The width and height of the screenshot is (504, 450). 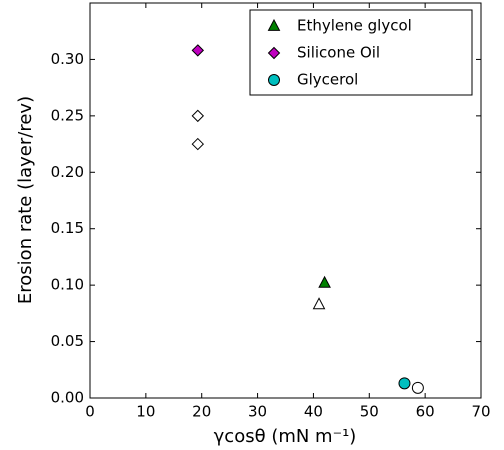 I want to click on y-axis-label: Erosion rate (layer/rev), so click(x=25, y=200).